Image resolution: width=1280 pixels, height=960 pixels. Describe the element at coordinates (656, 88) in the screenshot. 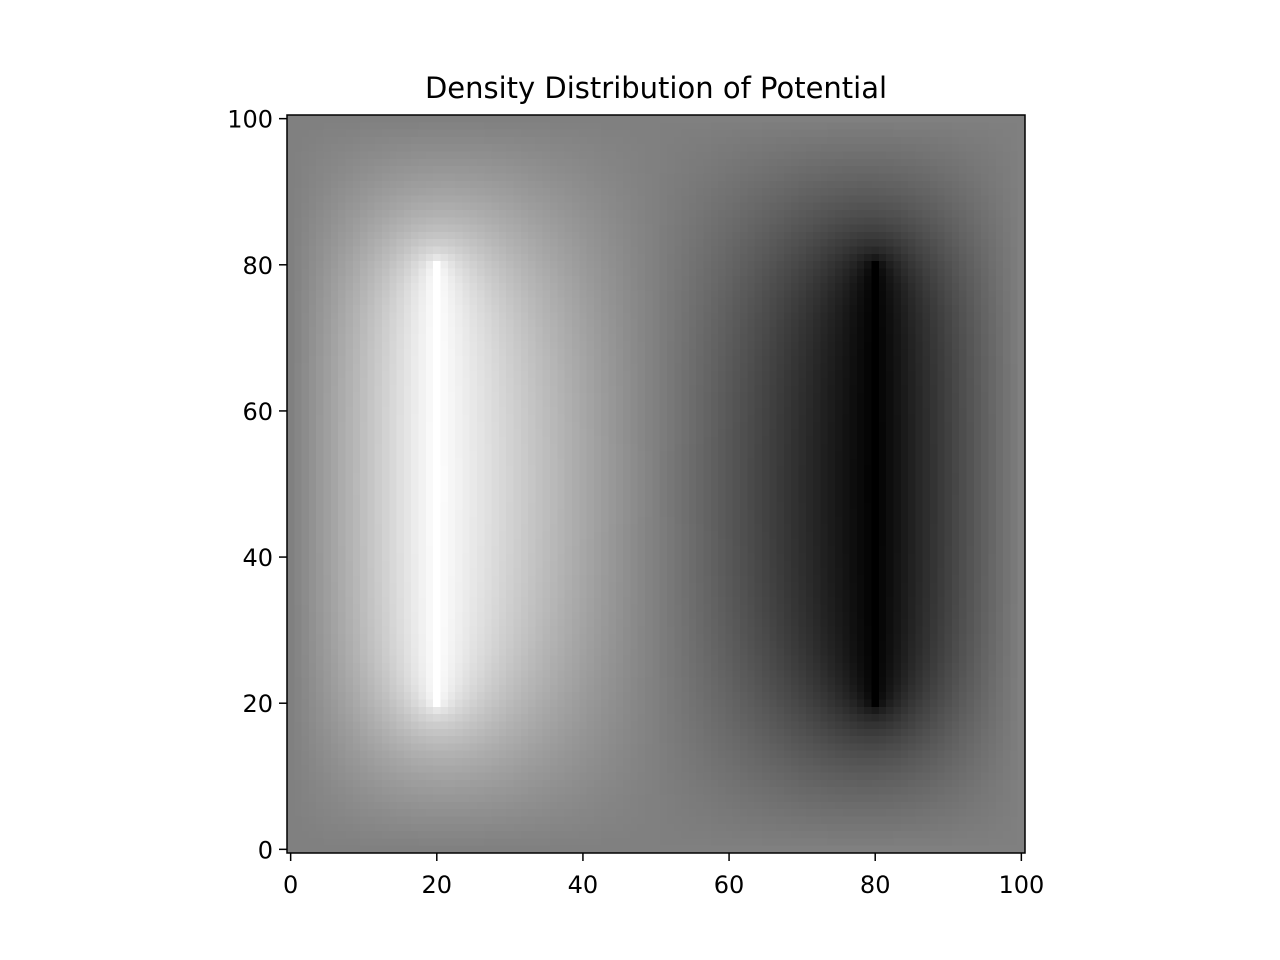

I see `chart-title: Density Distribution of Potential` at that location.